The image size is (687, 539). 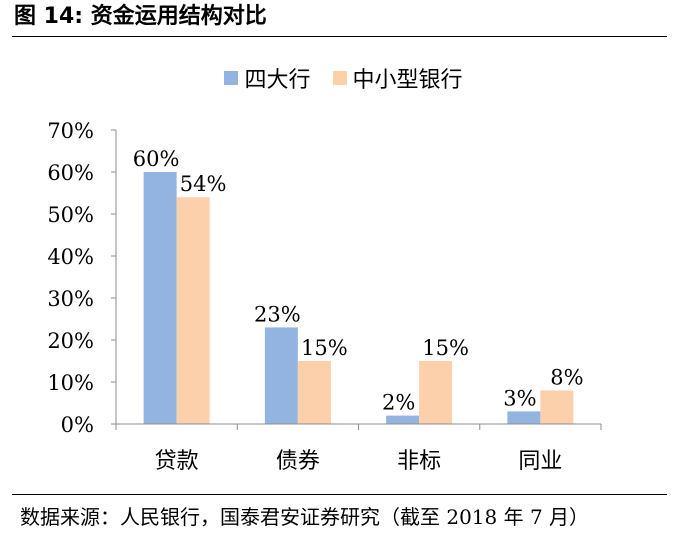 I want to click on legend: 四大行 中小型银行, so click(x=343, y=78).